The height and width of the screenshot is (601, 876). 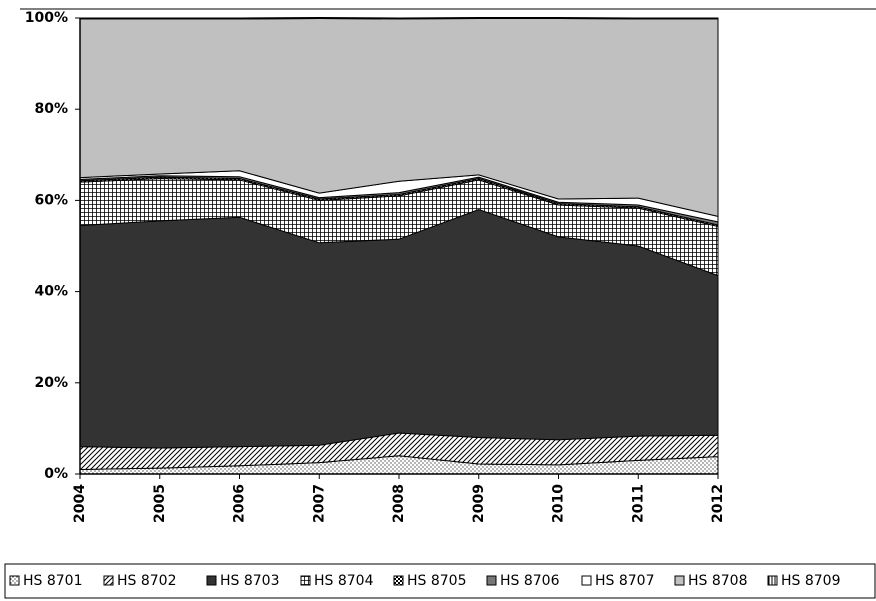 I want to click on legend-label: HS 8707, so click(x=625, y=581).